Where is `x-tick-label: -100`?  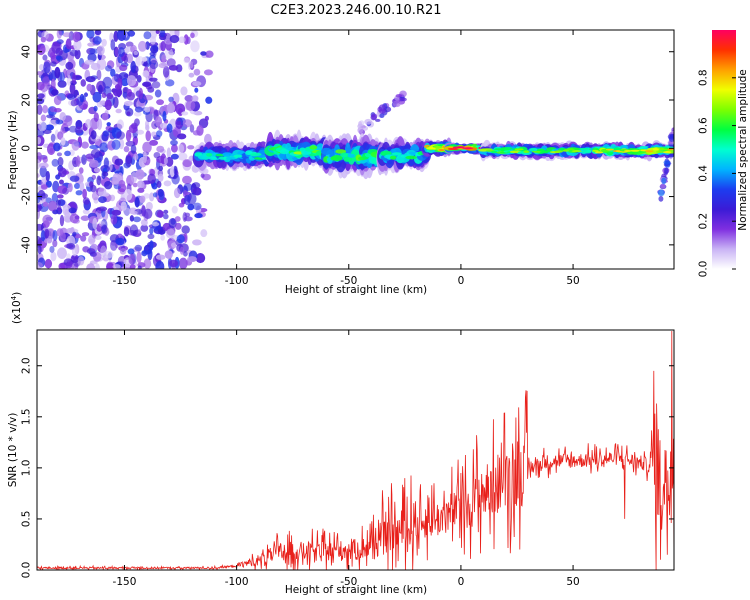 x-tick-label: -100 is located at coordinates (237, 582).